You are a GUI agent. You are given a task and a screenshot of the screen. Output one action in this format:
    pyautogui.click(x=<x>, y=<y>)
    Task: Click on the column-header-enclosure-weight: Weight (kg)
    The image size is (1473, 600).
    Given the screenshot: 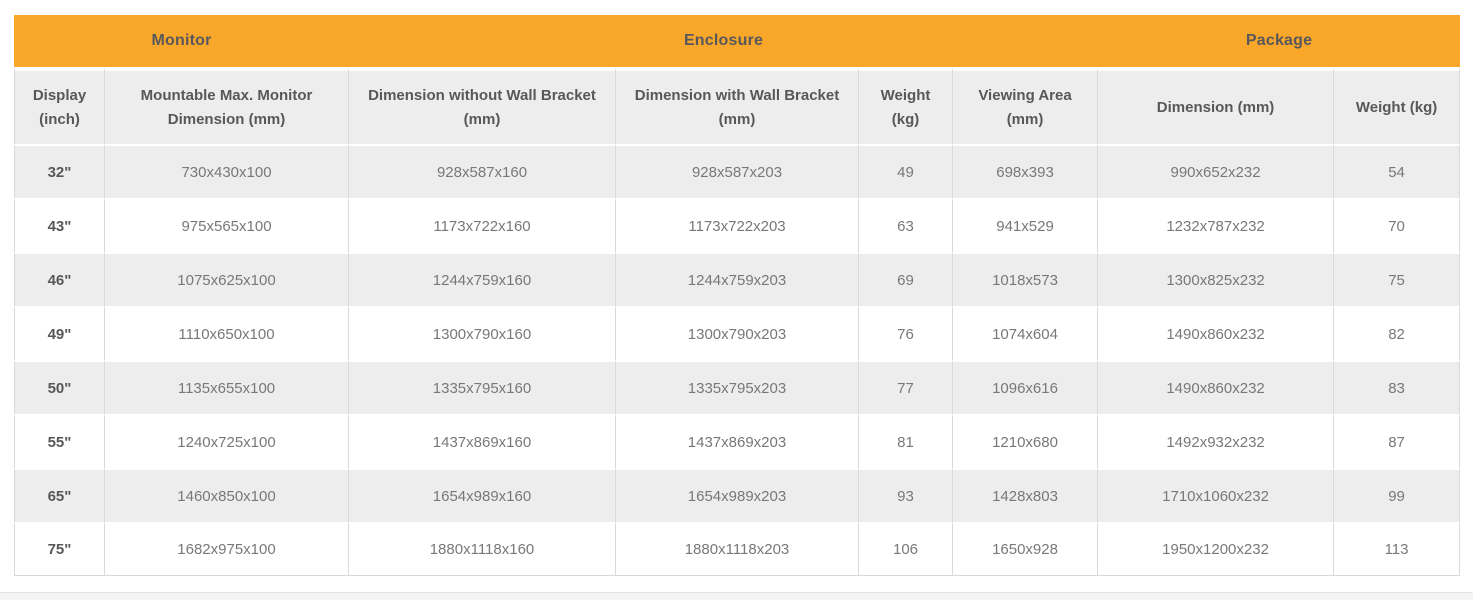 What is the action you would take?
    pyautogui.click(x=906, y=106)
    